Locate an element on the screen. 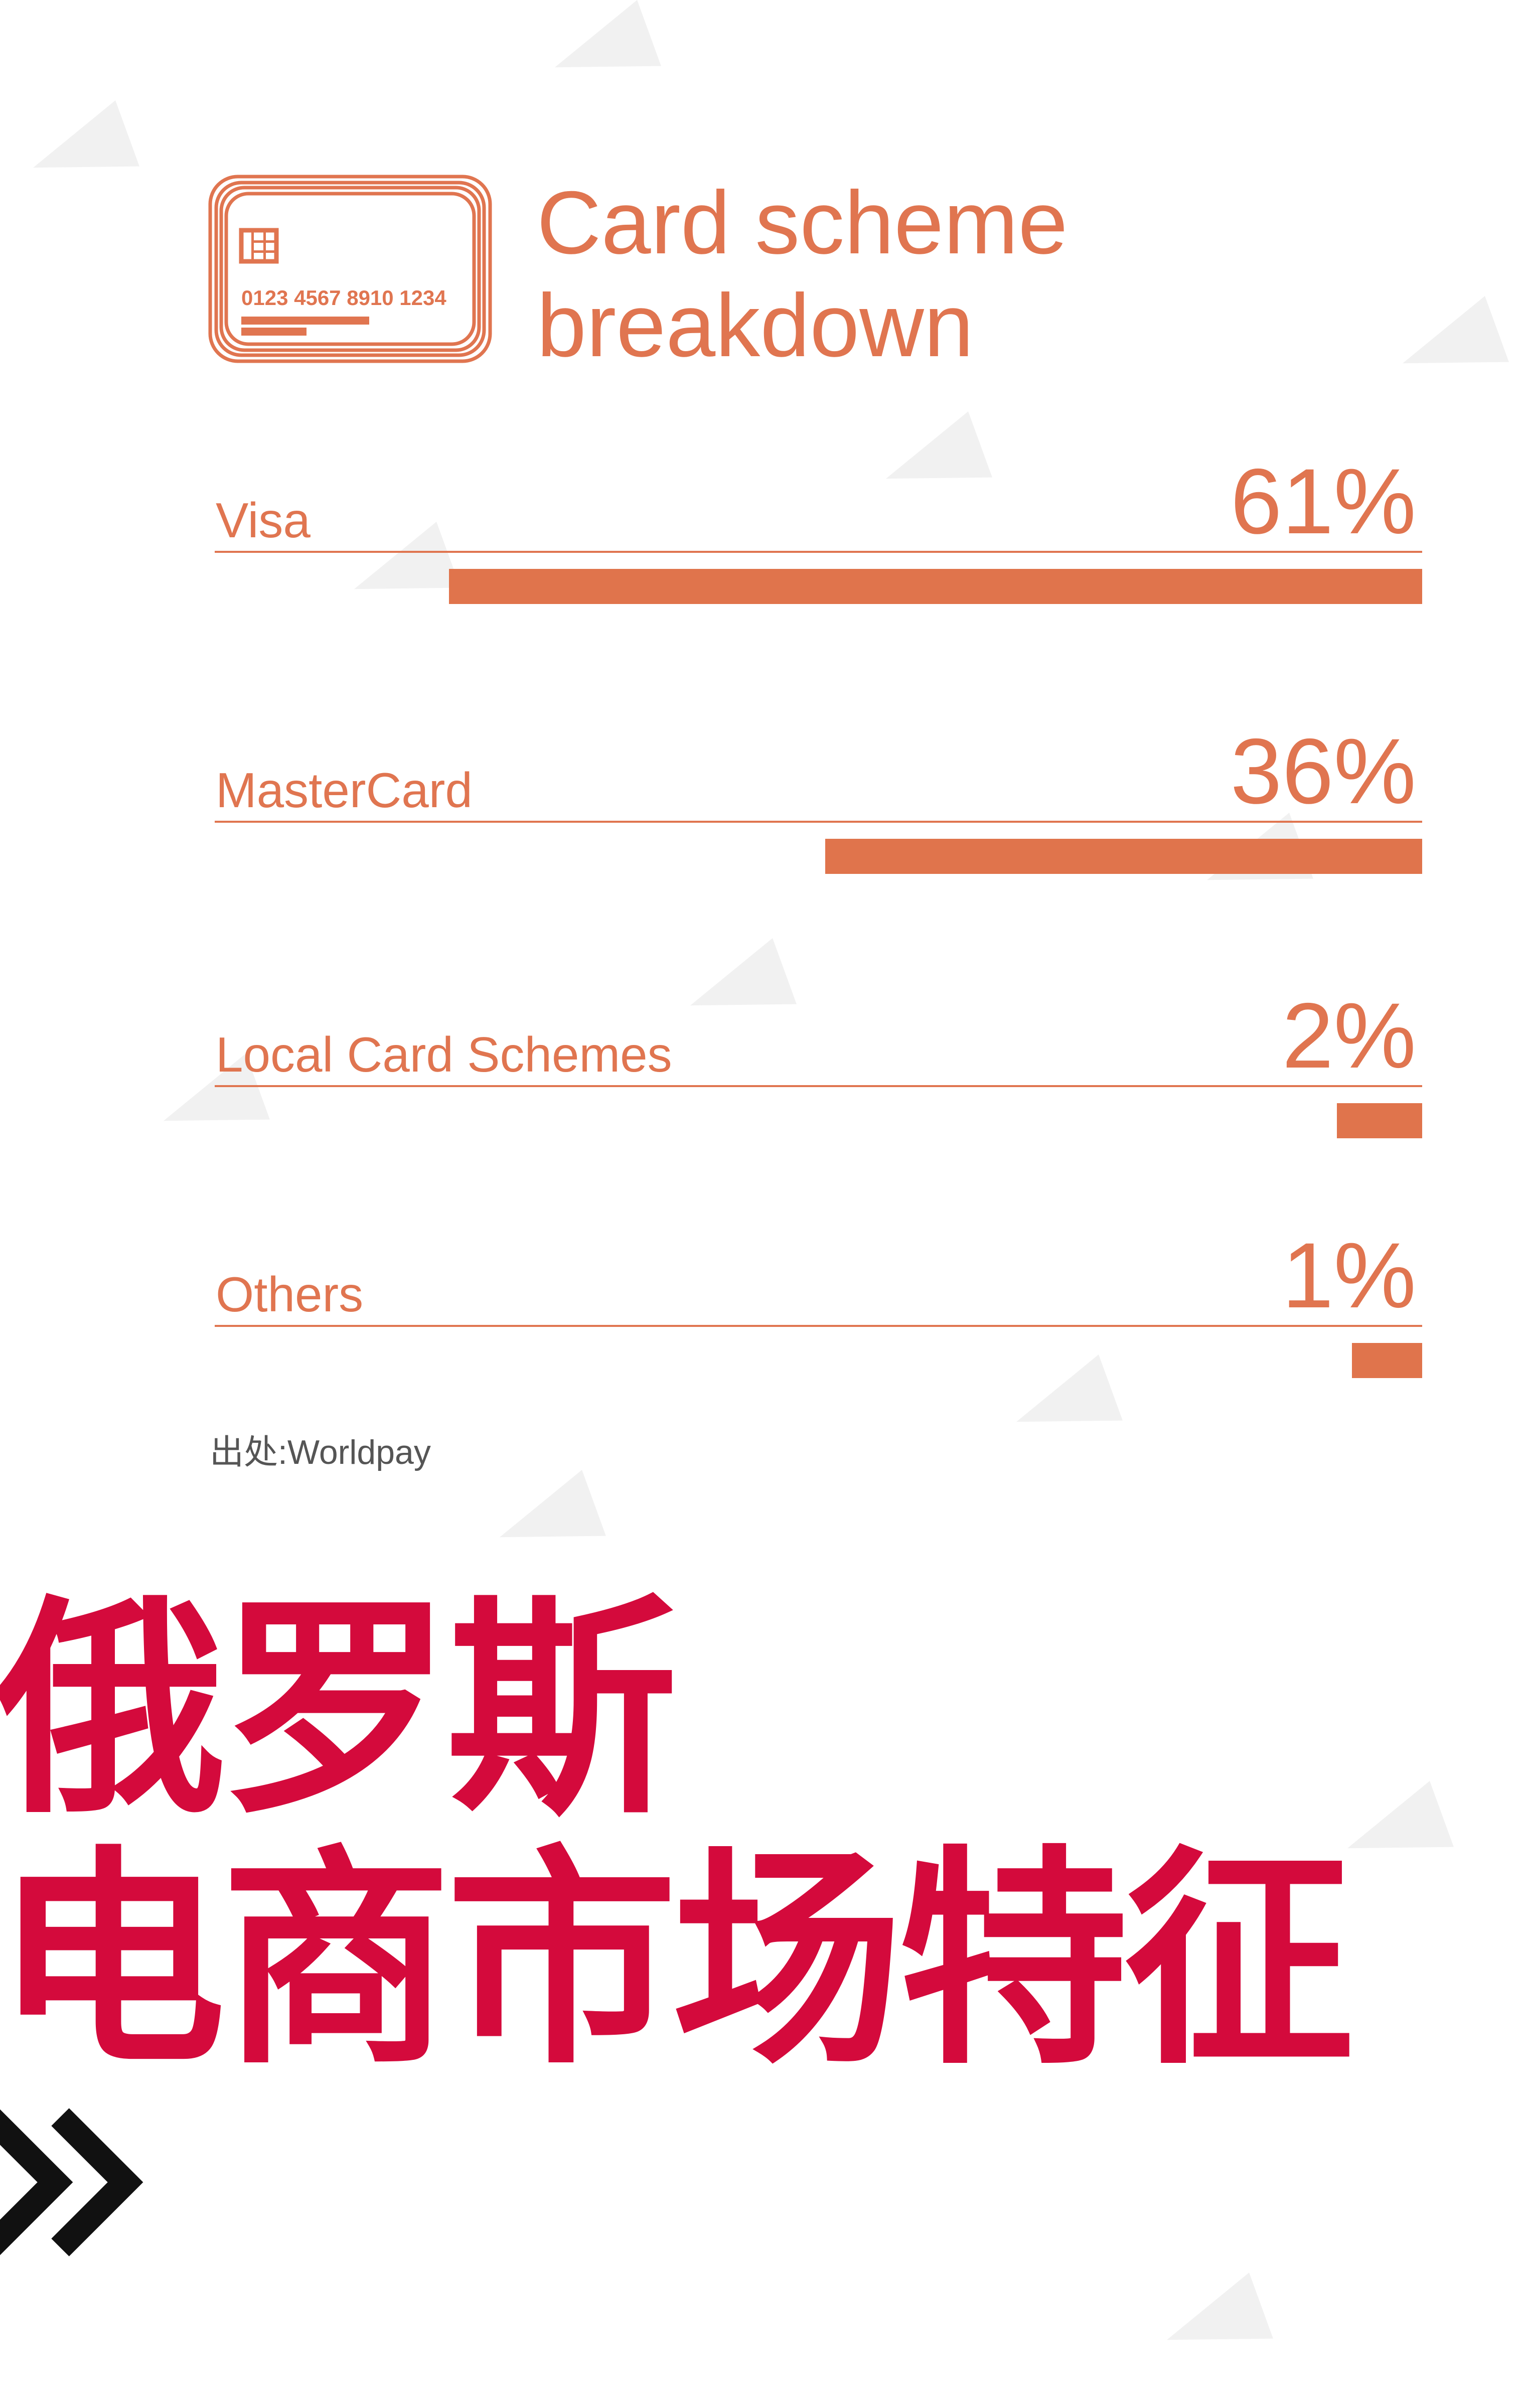  bar-visa is located at coordinates (936, 586).